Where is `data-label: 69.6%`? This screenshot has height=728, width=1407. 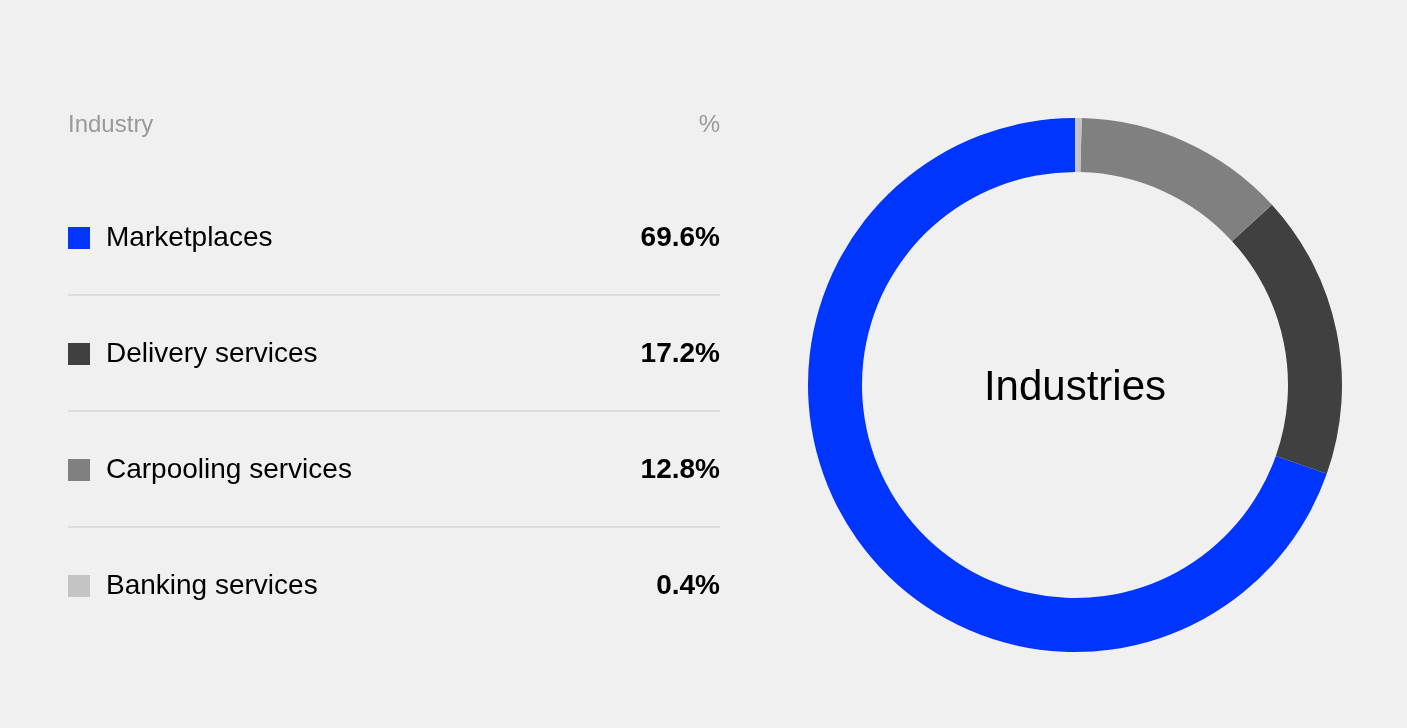 data-label: 69.6% is located at coordinates (680, 236).